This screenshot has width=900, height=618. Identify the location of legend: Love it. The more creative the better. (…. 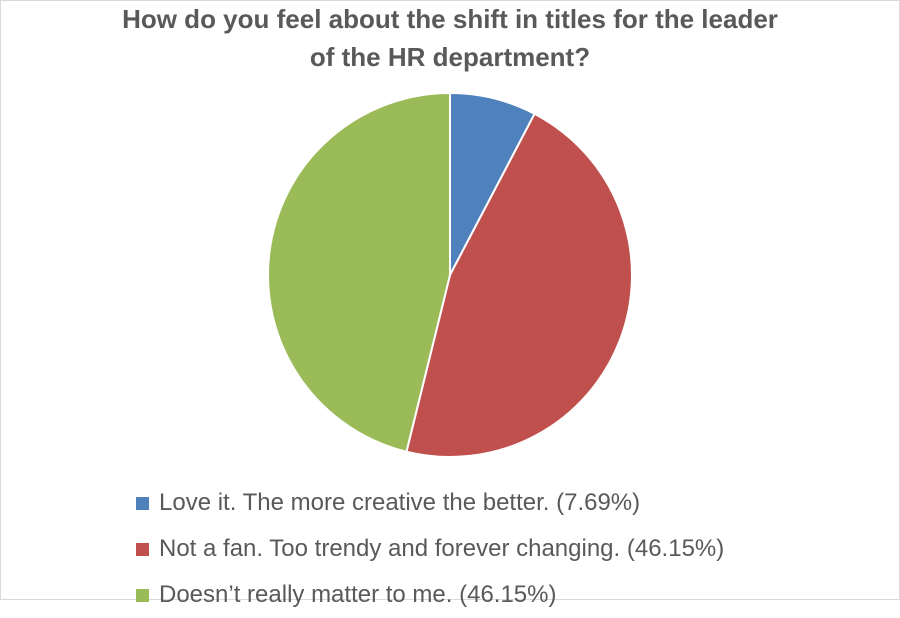
(430, 549).